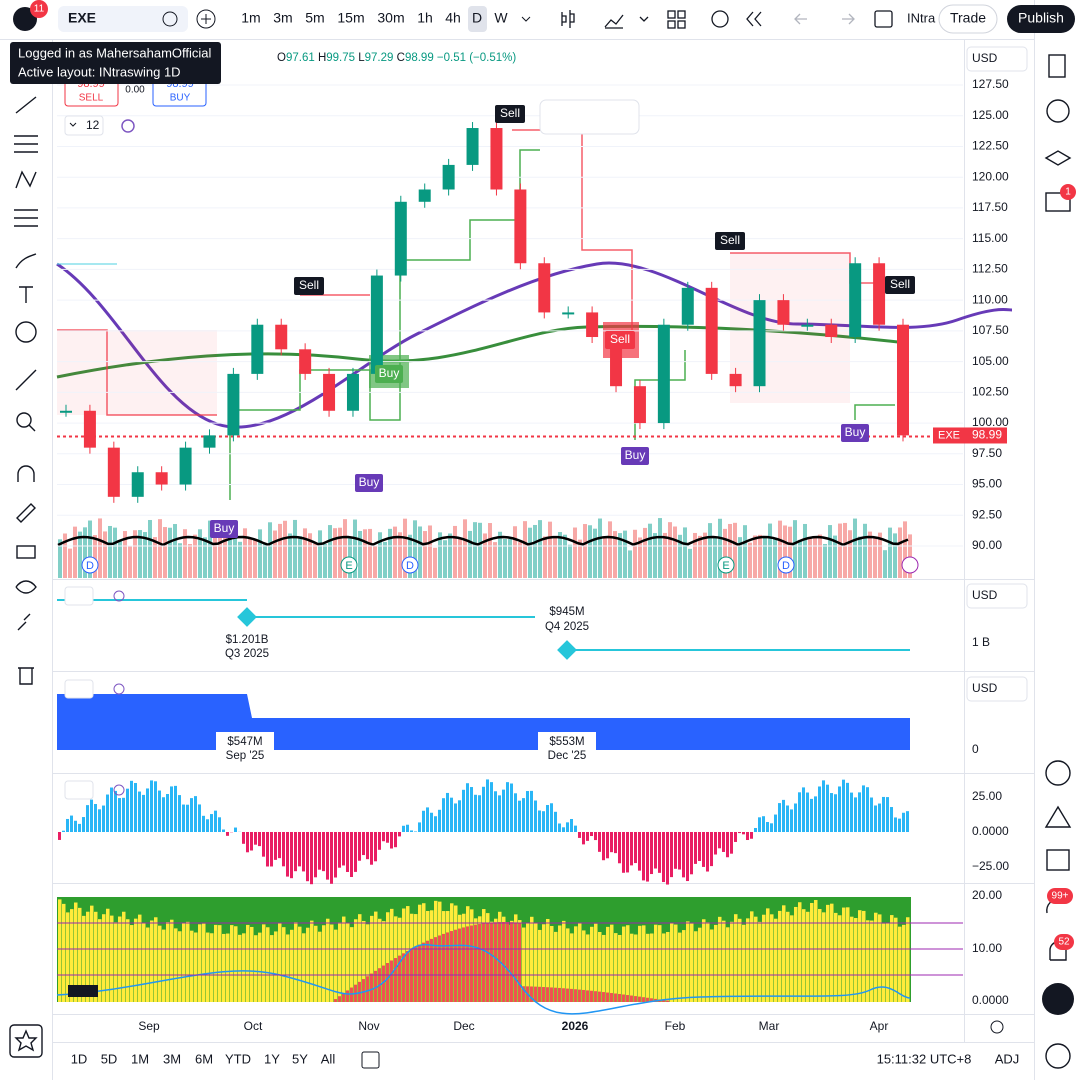 This screenshot has height=1080, width=1080. What do you see at coordinates (238, 1058) in the screenshot?
I see `range-button: YTD` at bounding box center [238, 1058].